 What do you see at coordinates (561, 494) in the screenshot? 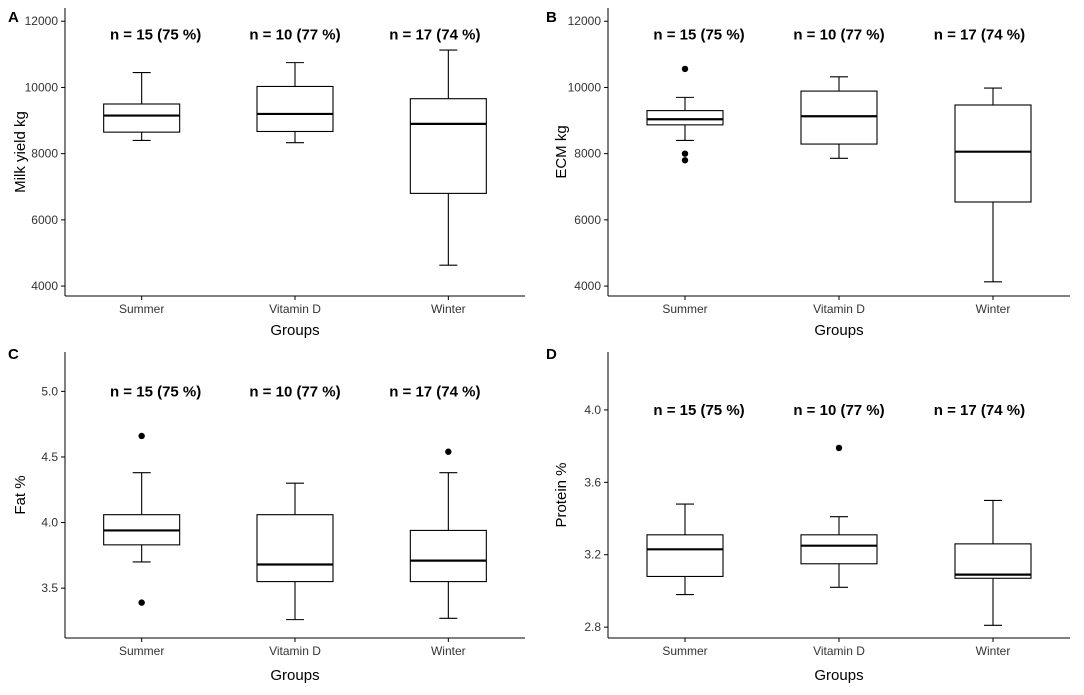
I see `y-axis-title: Protein %` at bounding box center [561, 494].